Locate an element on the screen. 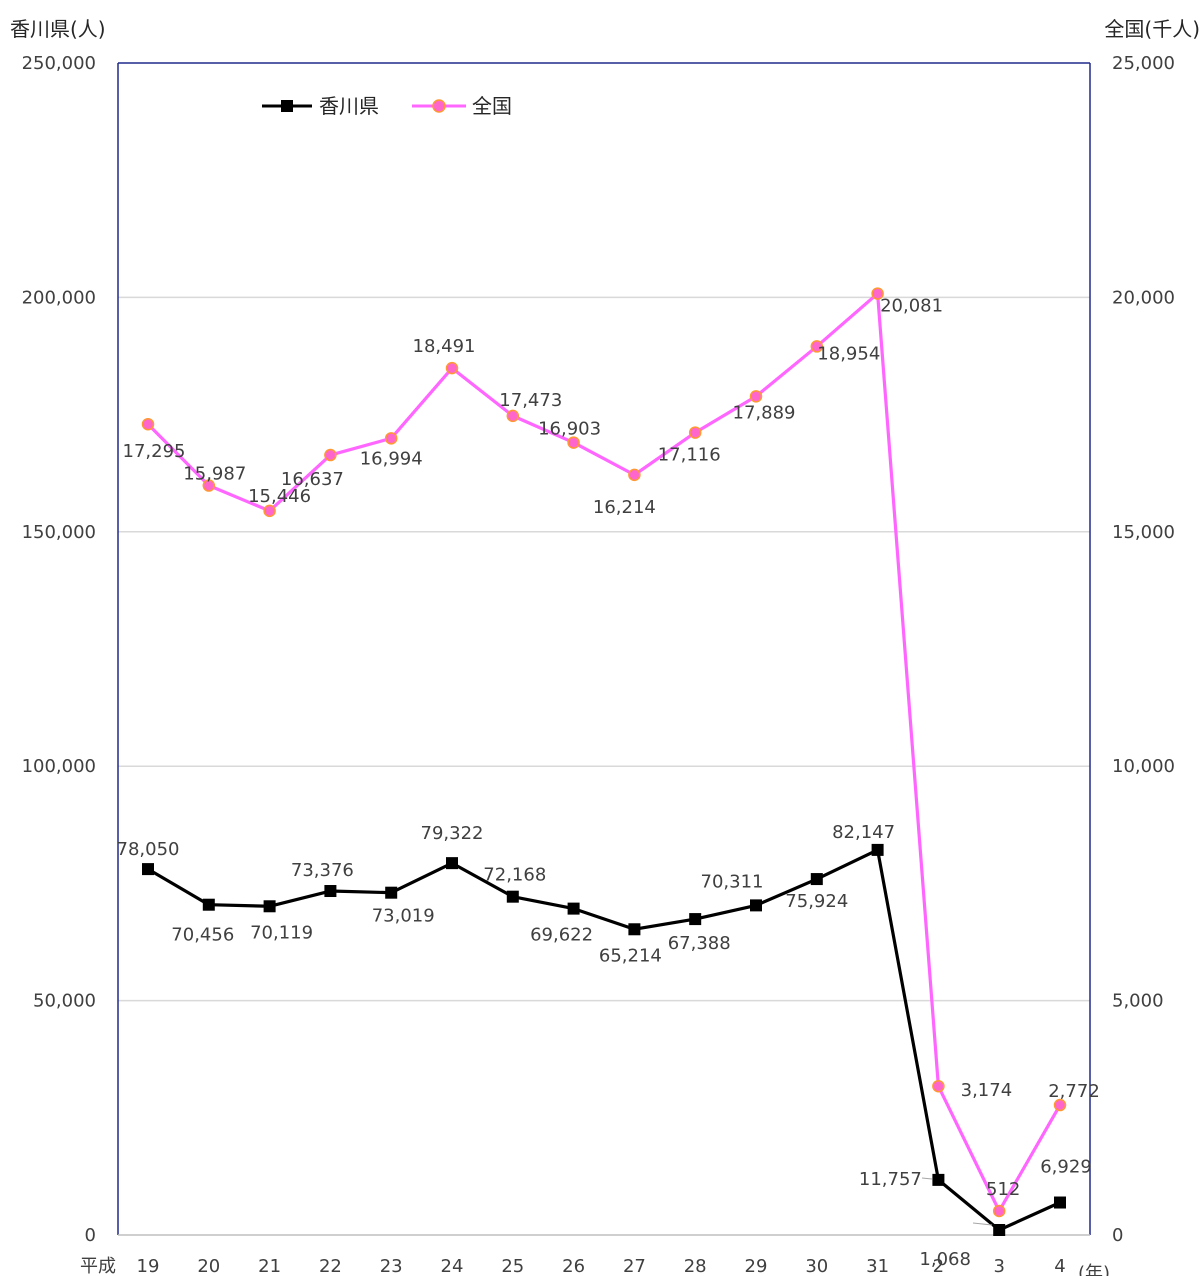  left-tick-label: 0 is located at coordinates (90, 1235).